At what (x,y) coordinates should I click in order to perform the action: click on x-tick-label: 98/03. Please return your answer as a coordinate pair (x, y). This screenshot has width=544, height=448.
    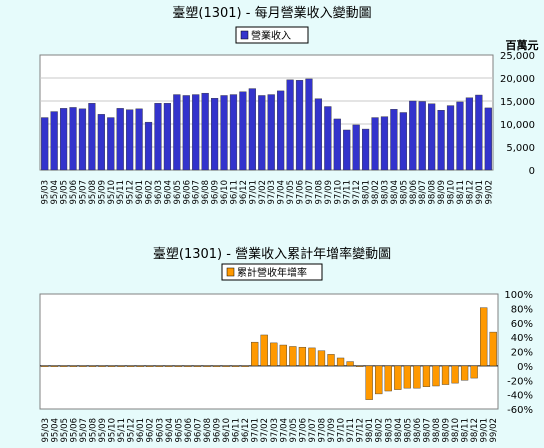
    Looking at the image, I should click on (385, 192).